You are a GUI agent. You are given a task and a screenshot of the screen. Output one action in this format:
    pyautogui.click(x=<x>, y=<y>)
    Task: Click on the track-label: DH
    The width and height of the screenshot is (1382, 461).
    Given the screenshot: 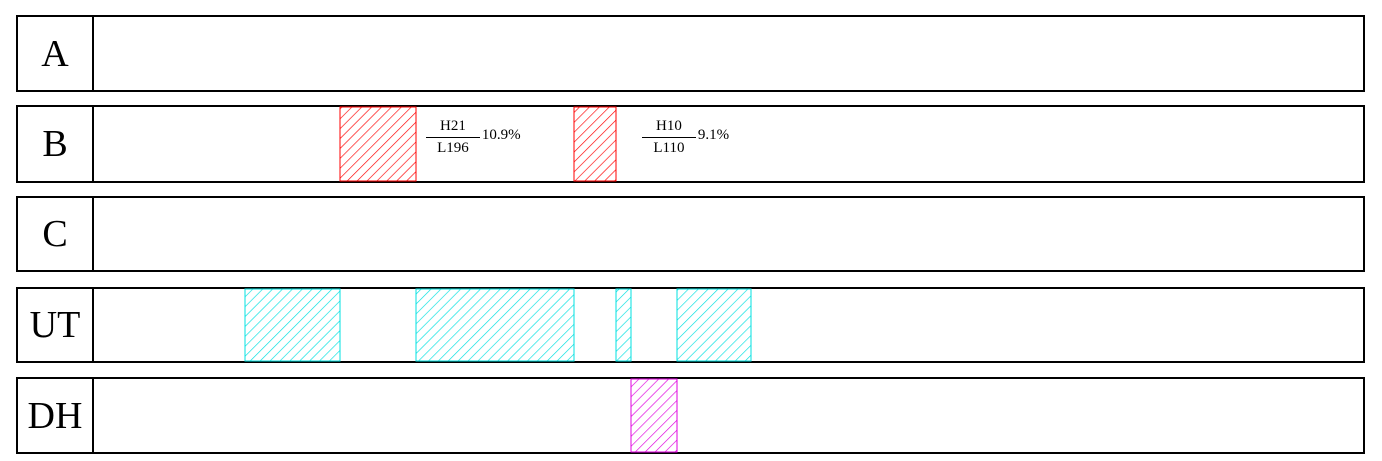 What is the action you would take?
    pyautogui.click(x=56, y=415)
    